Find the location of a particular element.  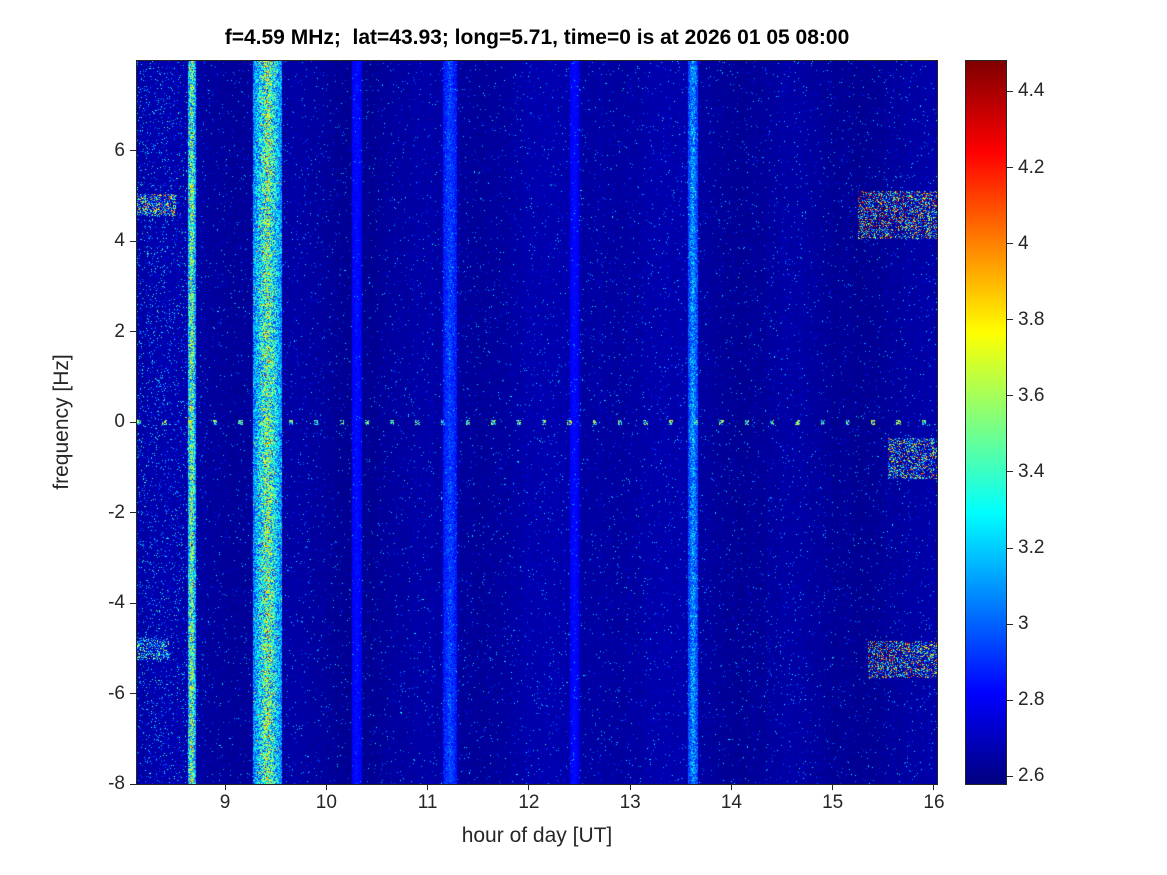

colorbar is located at coordinates (986, 422).